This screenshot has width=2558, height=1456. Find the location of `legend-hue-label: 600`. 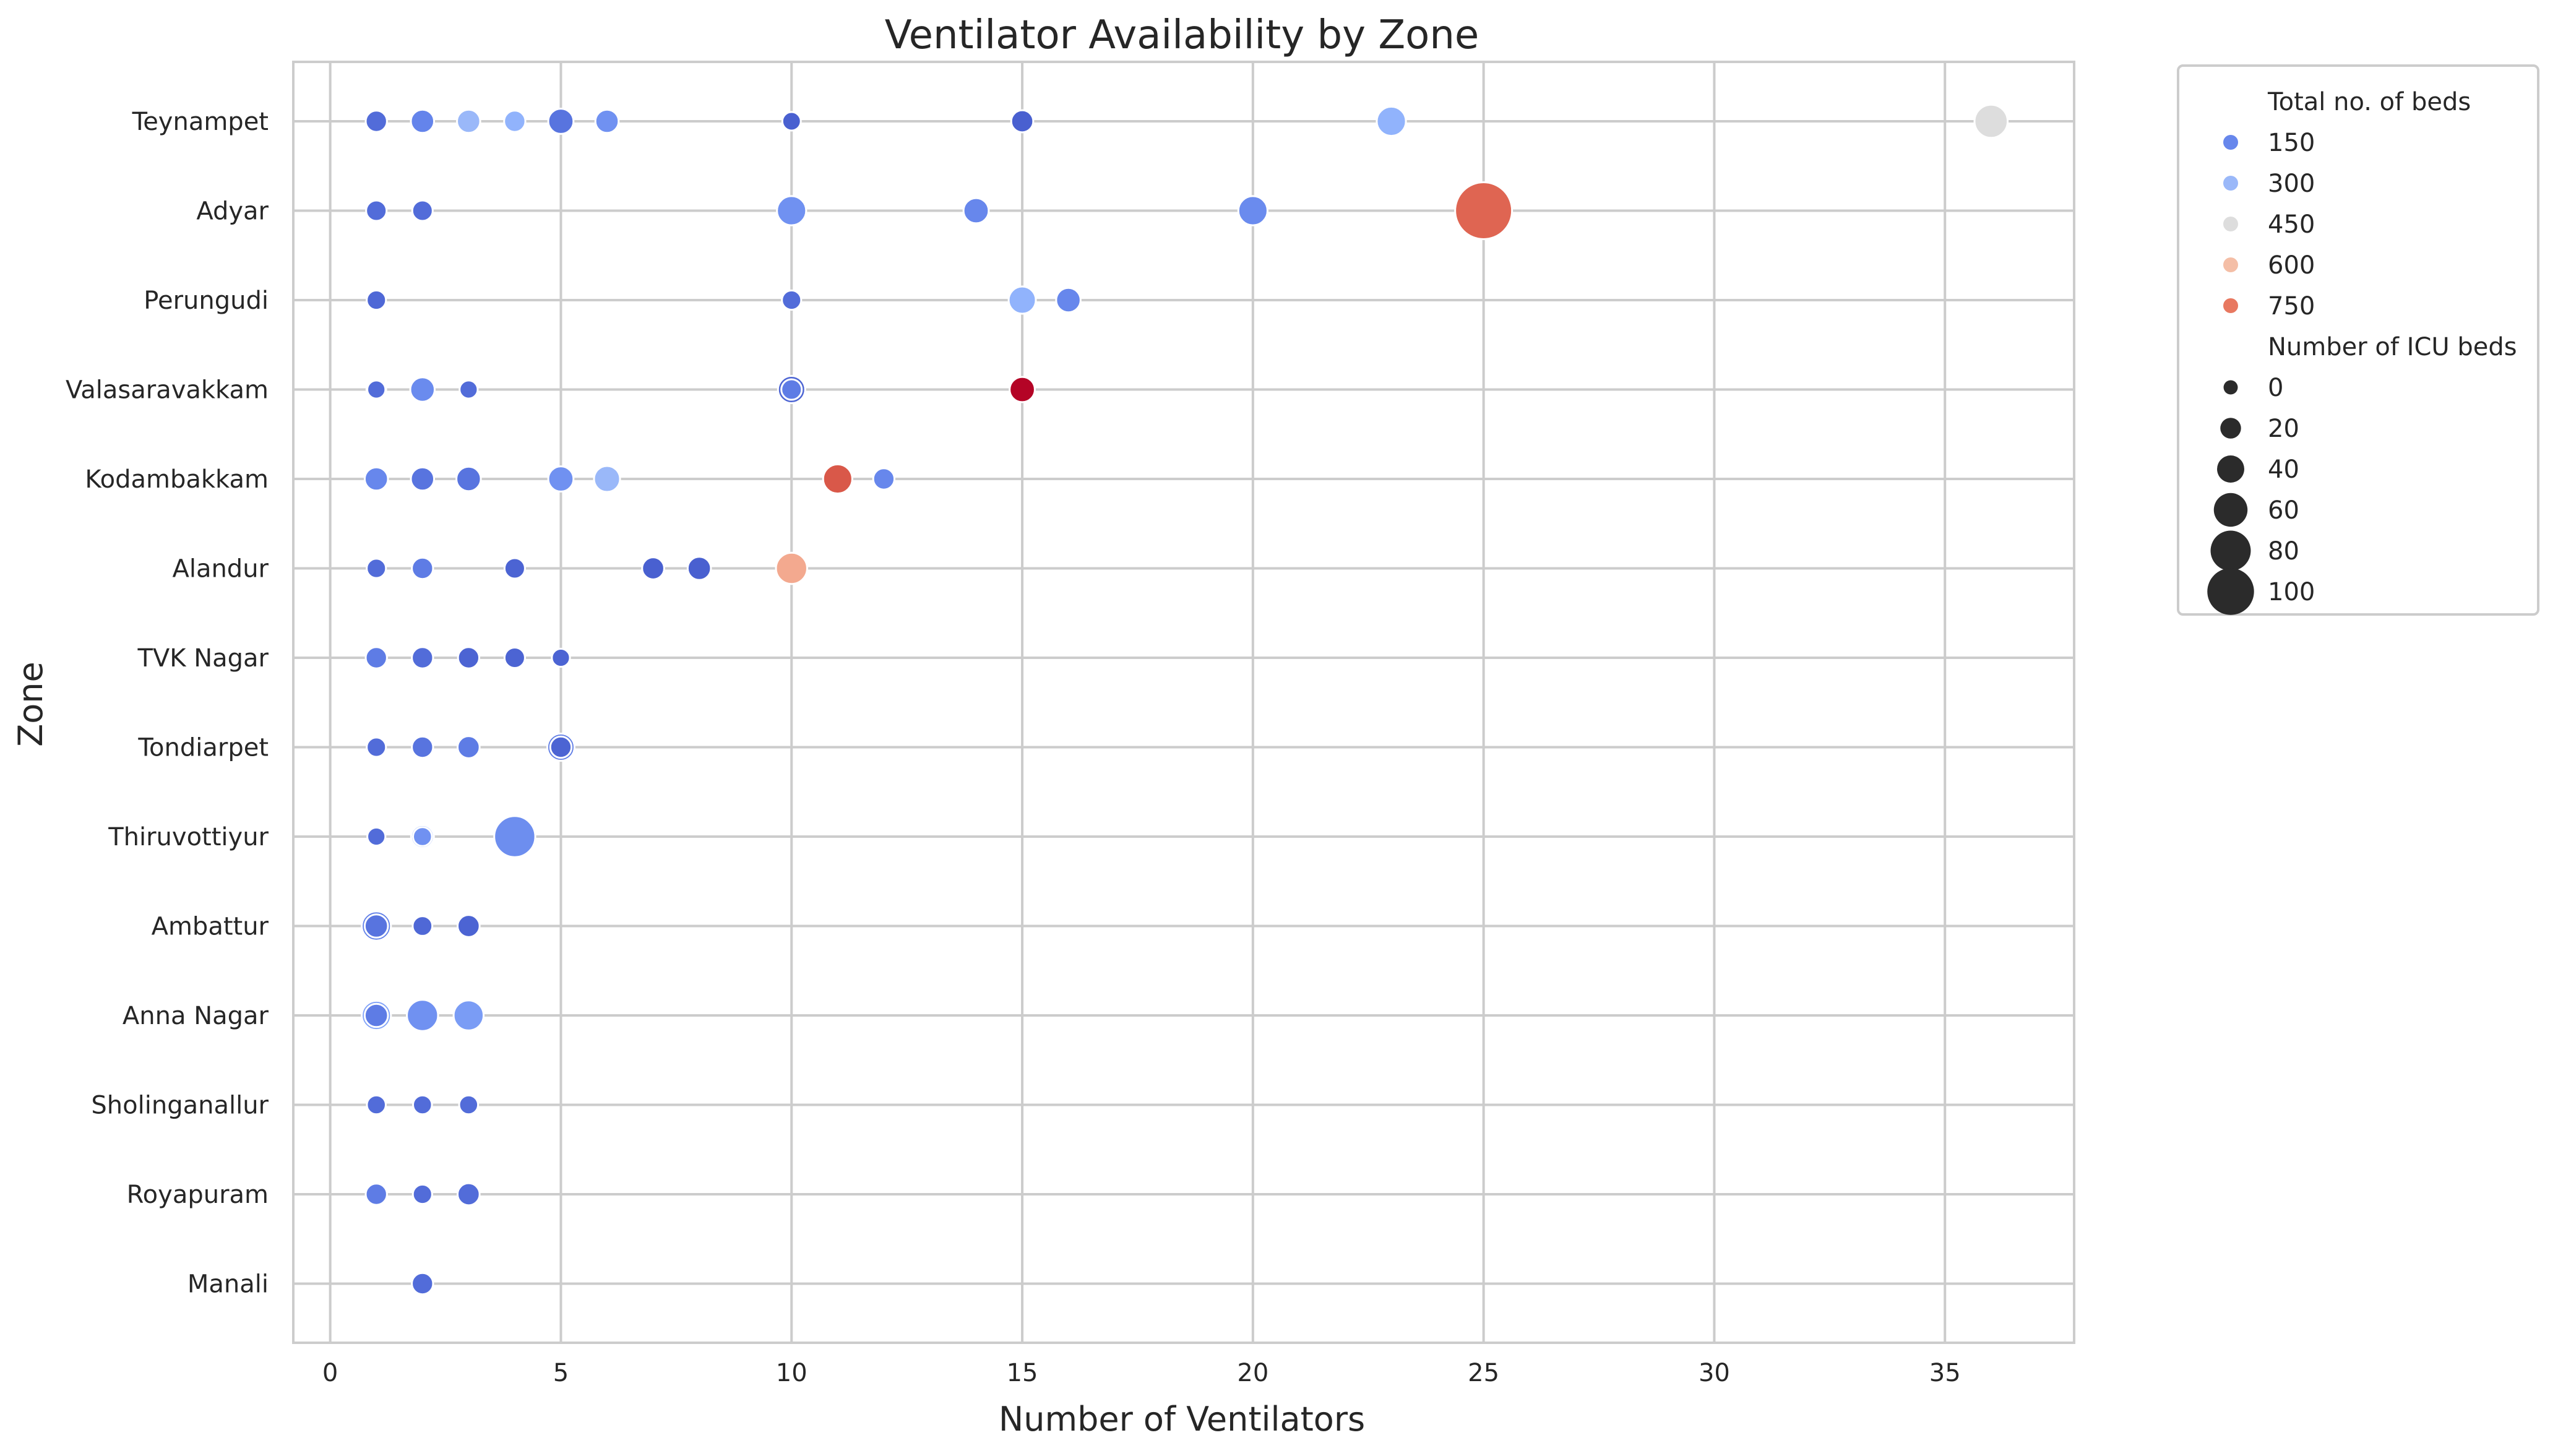

legend-hue-label: 600 is located at coordinates (2291, 265).